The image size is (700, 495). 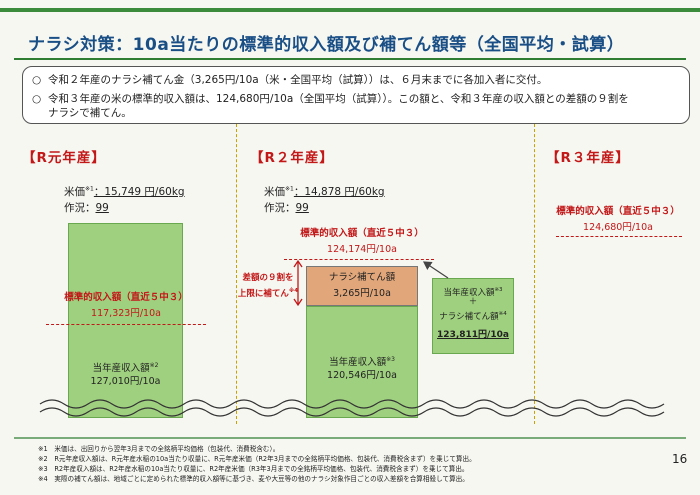 I want to click on r3-standard-label: 標準的収入額（直近５中３）, so click(x=618, y=211).